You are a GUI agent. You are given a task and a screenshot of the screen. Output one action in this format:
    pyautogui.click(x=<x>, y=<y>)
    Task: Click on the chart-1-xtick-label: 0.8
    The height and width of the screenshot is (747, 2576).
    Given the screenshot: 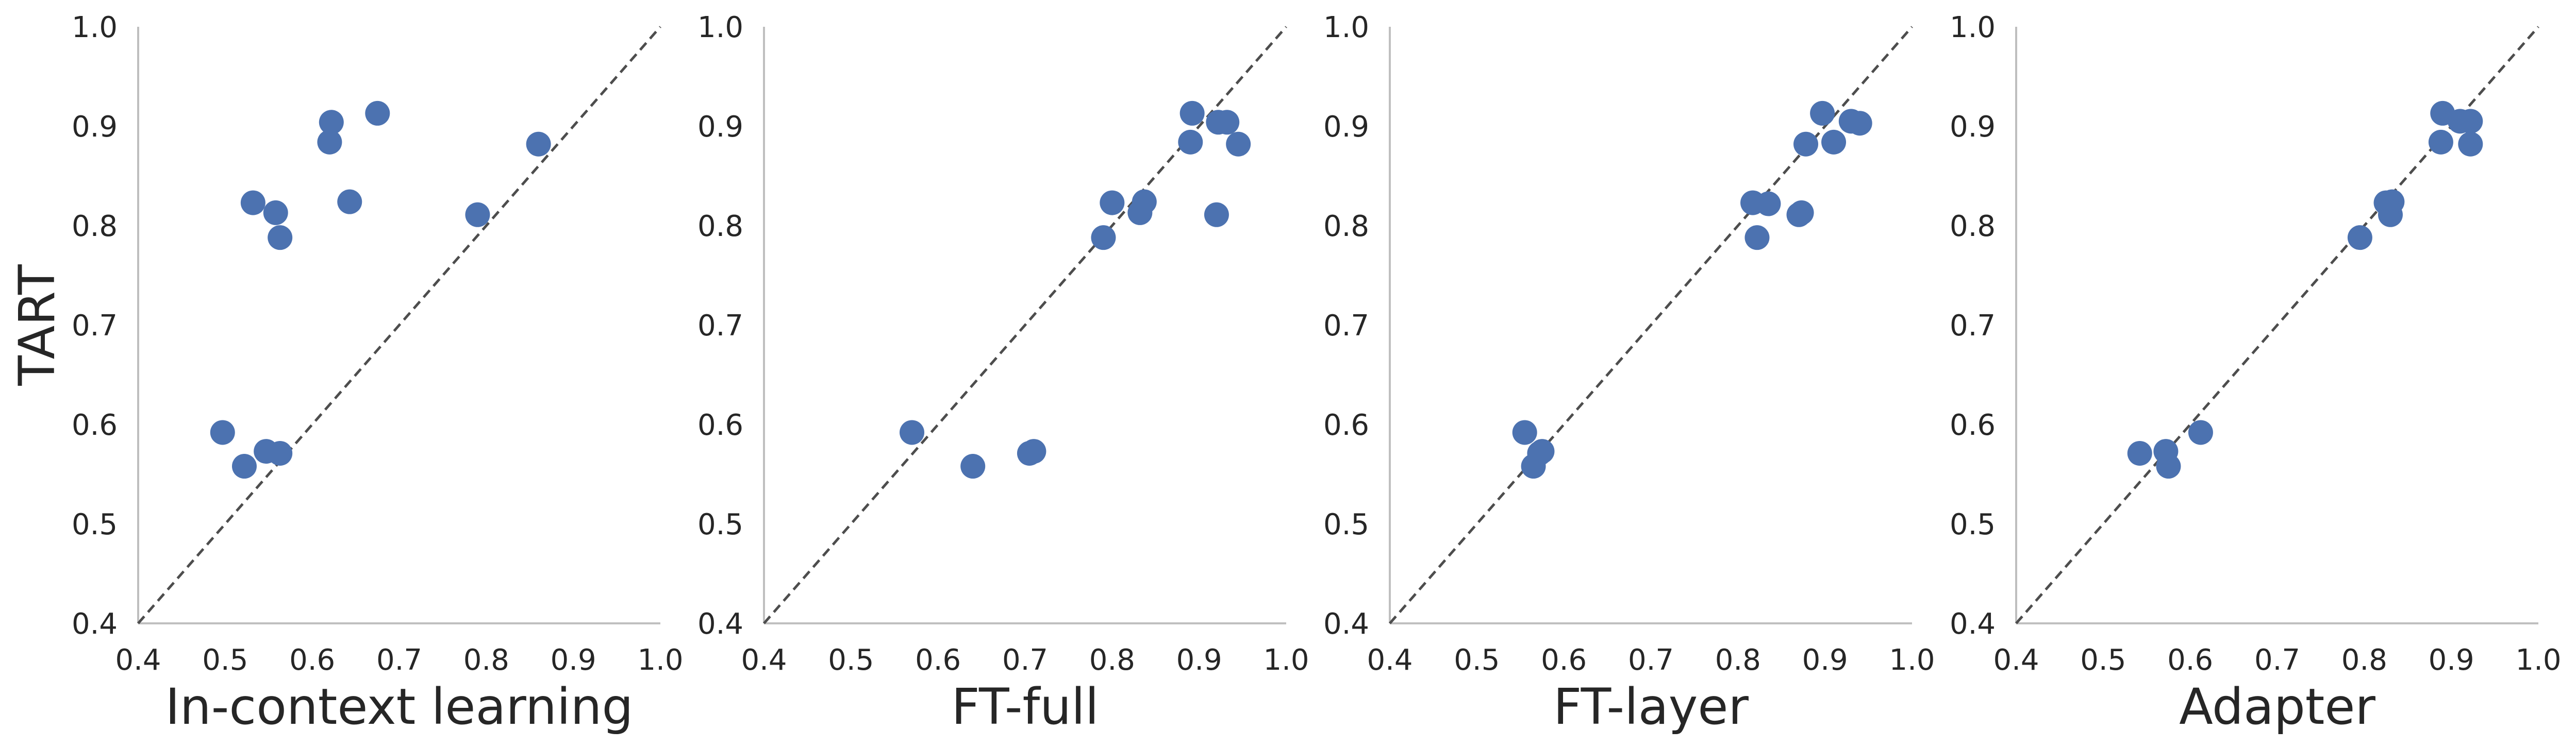 What is the action you would take?
    pyautogui.click(x=486, y=660)
    